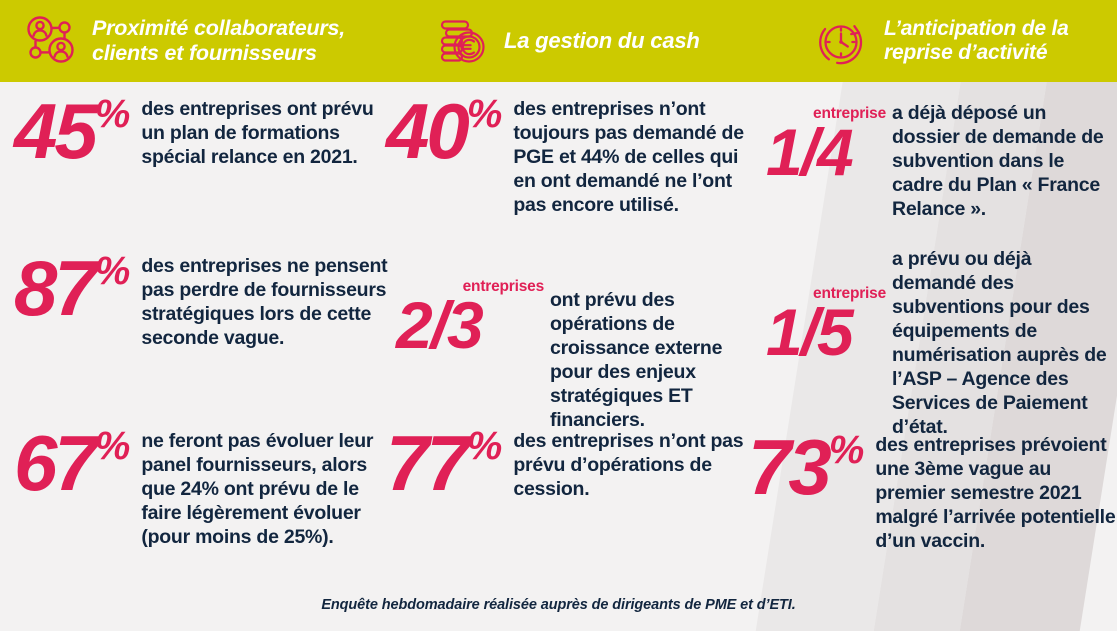  I want to click on header-title-anticipation: L’anticipation de la reprise d’activité, so click(976, 40).